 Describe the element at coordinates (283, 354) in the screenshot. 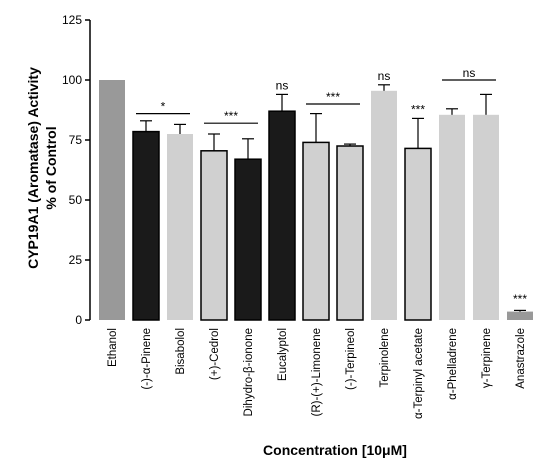

I see `x-tick-label: Eucalyptol` at that location.